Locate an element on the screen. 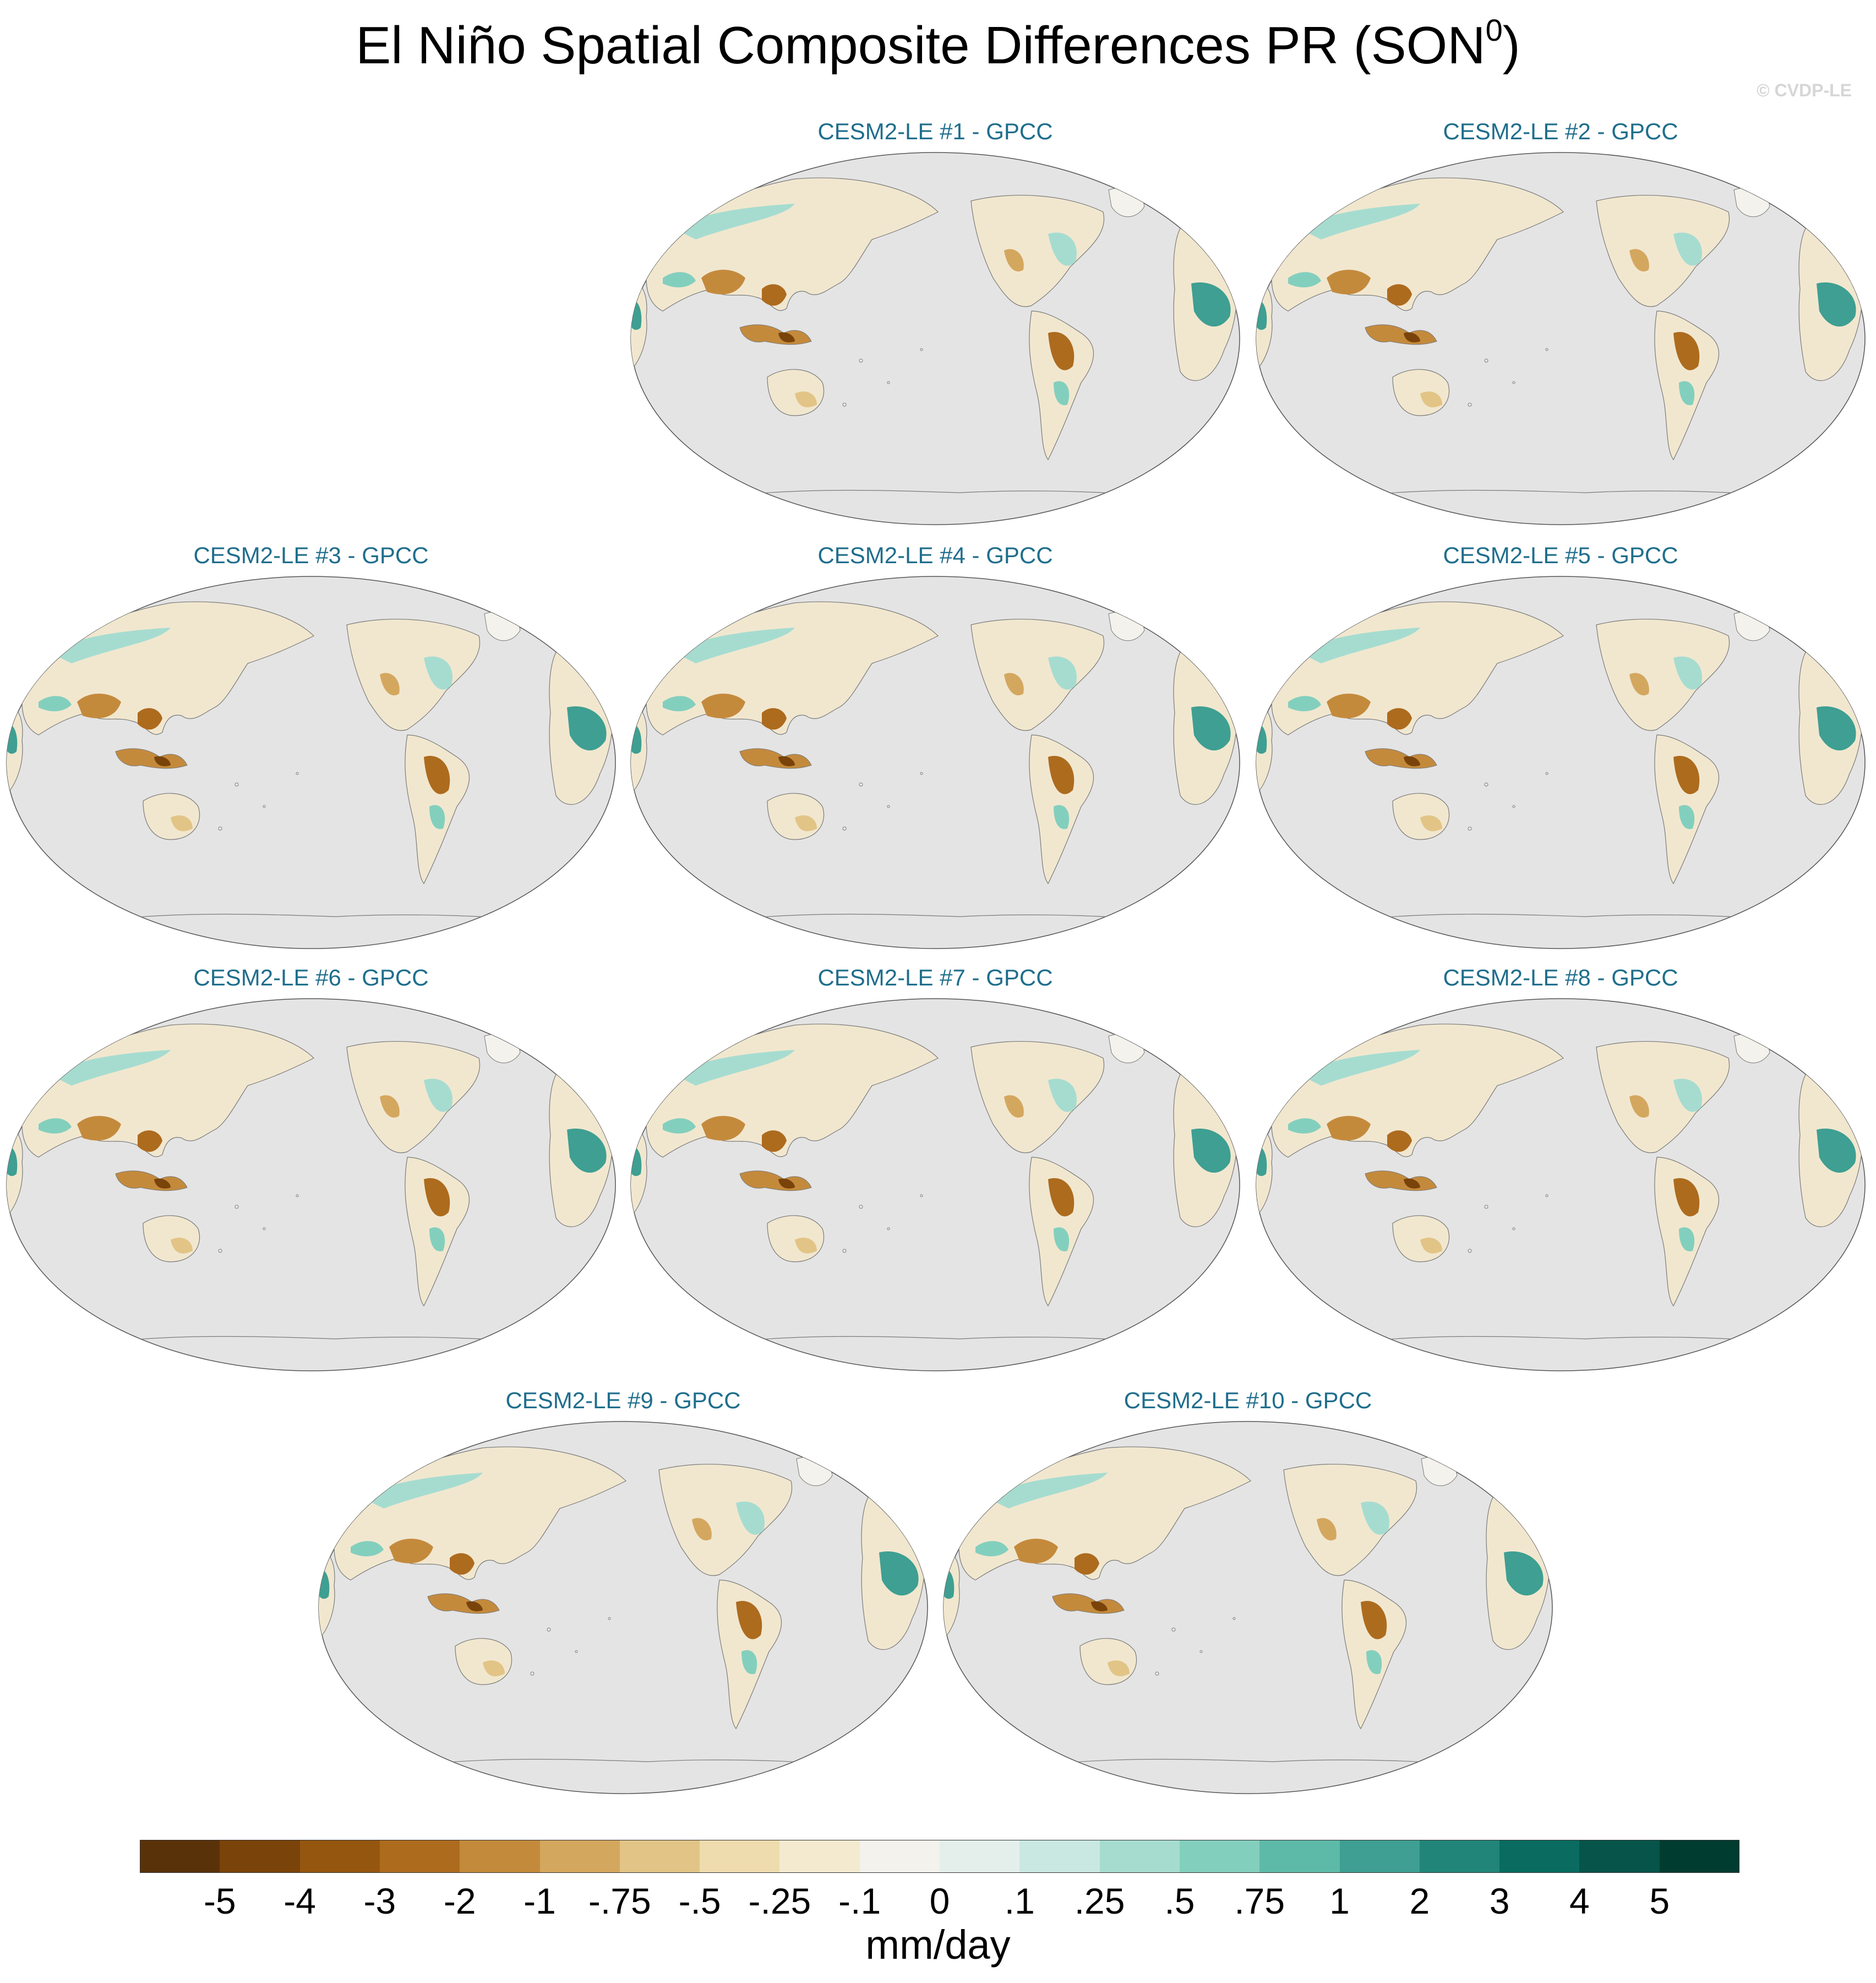 The height and width of the screenshot is (1983, 1876). colorbar-tick-label: -2 is located at coordinates (459, 1901).